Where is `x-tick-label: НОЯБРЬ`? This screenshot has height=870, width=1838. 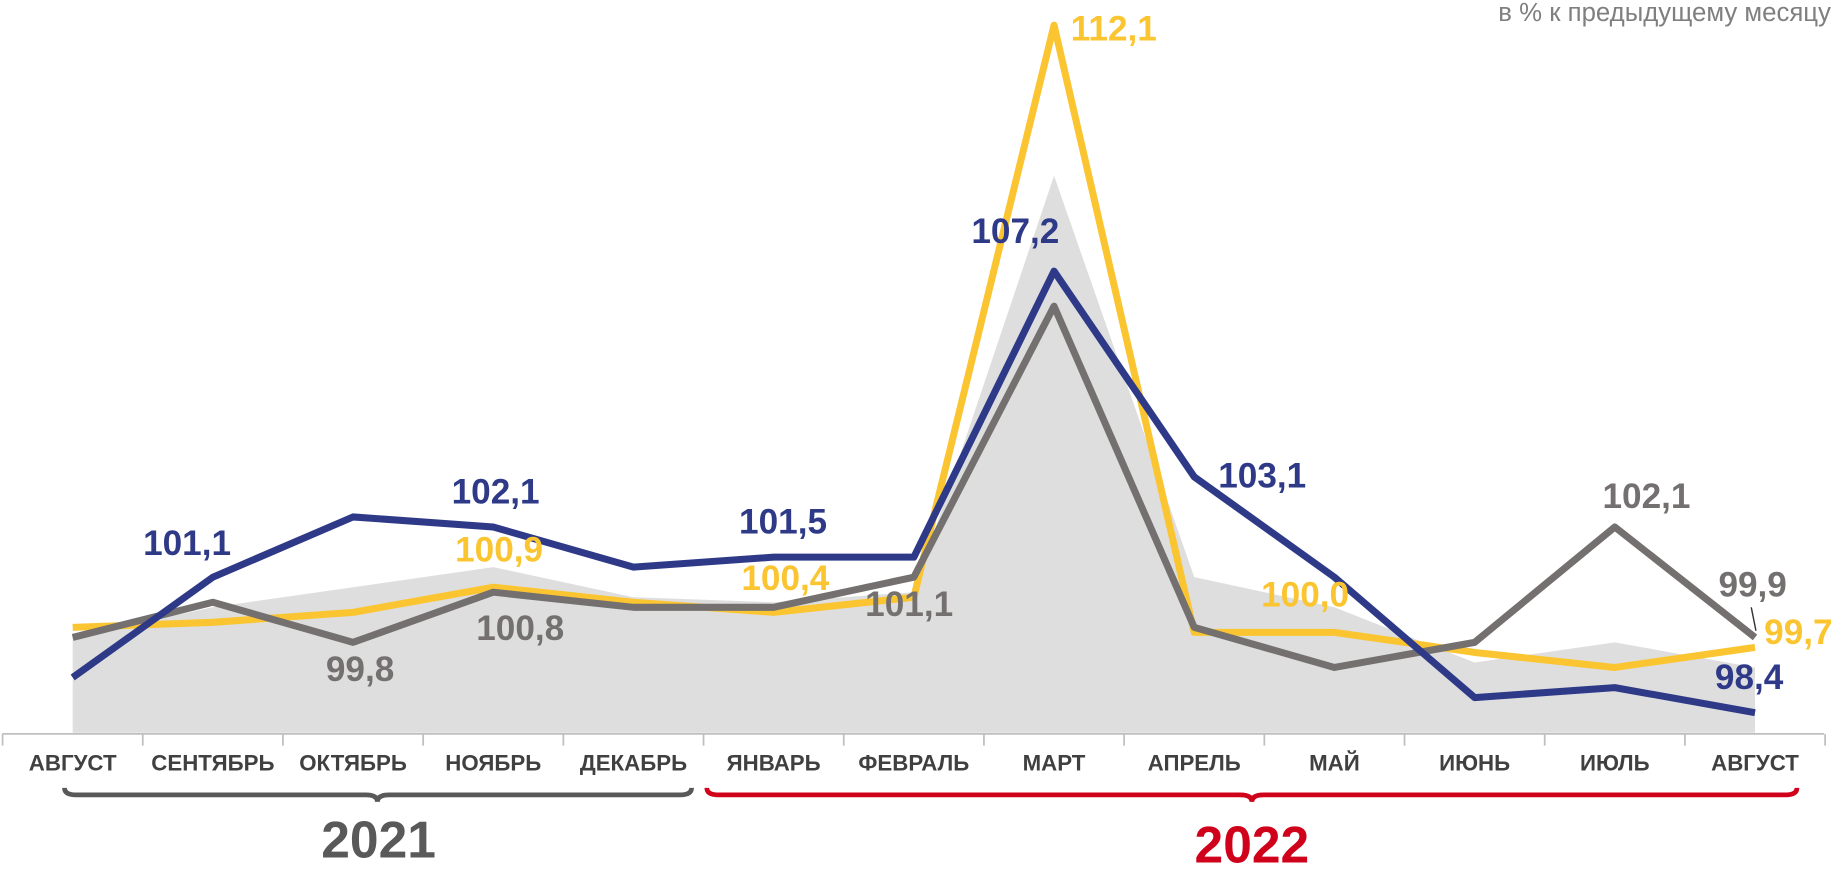
x-tick-label: НОЯБРЬ is located at coordinates (493, 762).